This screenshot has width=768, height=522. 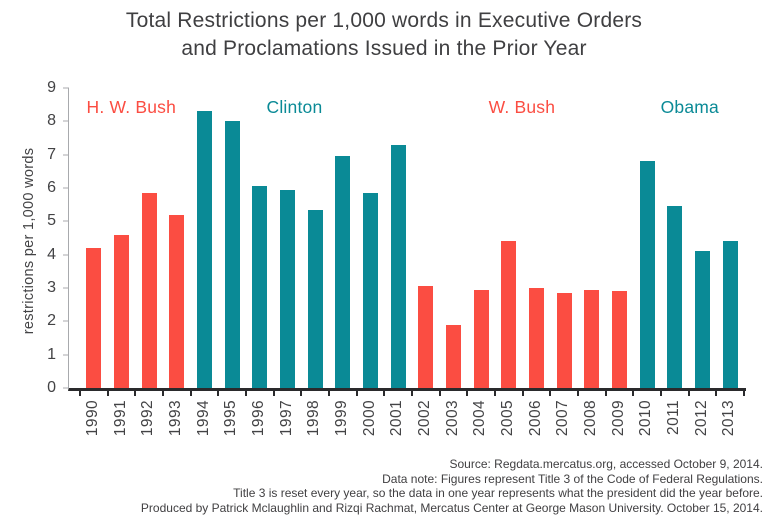 I want to click on x-label-slot-2004: 2004, so click(x=480, y=429).